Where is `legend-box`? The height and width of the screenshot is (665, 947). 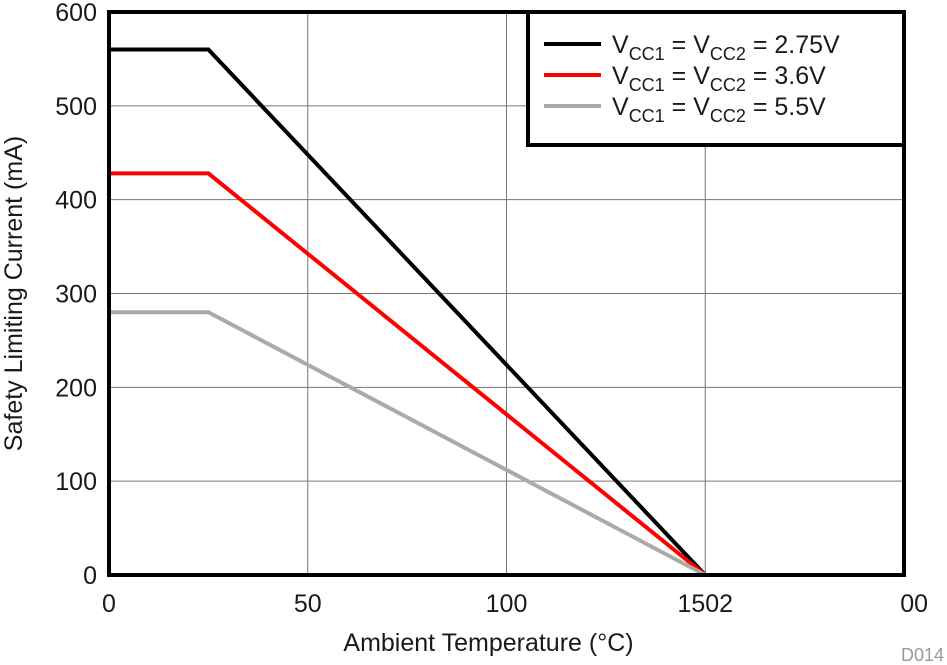
legend-box is located at coordinates (716, 78).